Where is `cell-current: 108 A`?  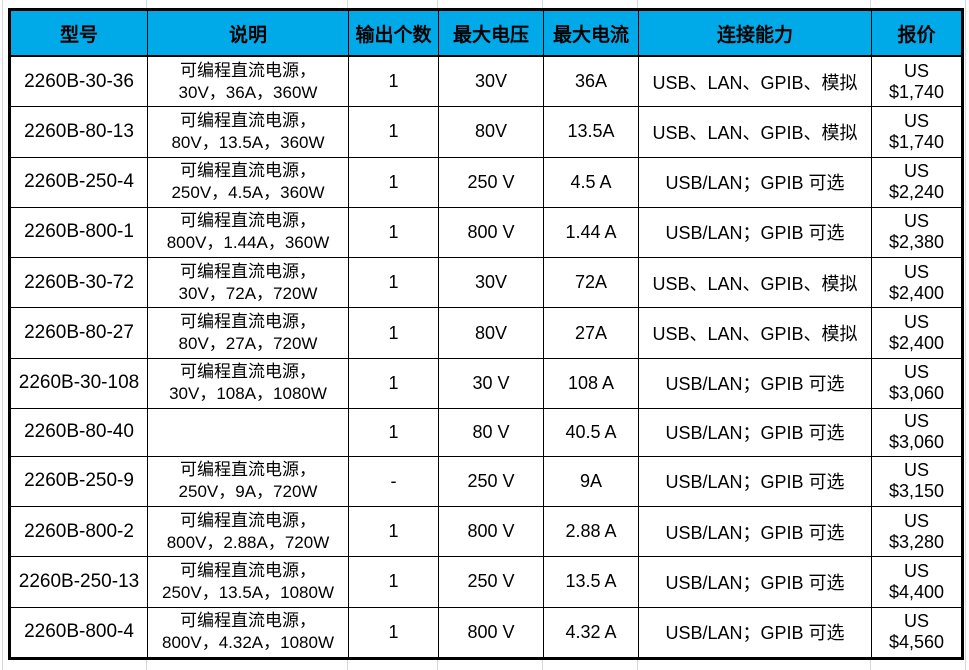 cell-current: 108 A is located at coordinates (591, 383).